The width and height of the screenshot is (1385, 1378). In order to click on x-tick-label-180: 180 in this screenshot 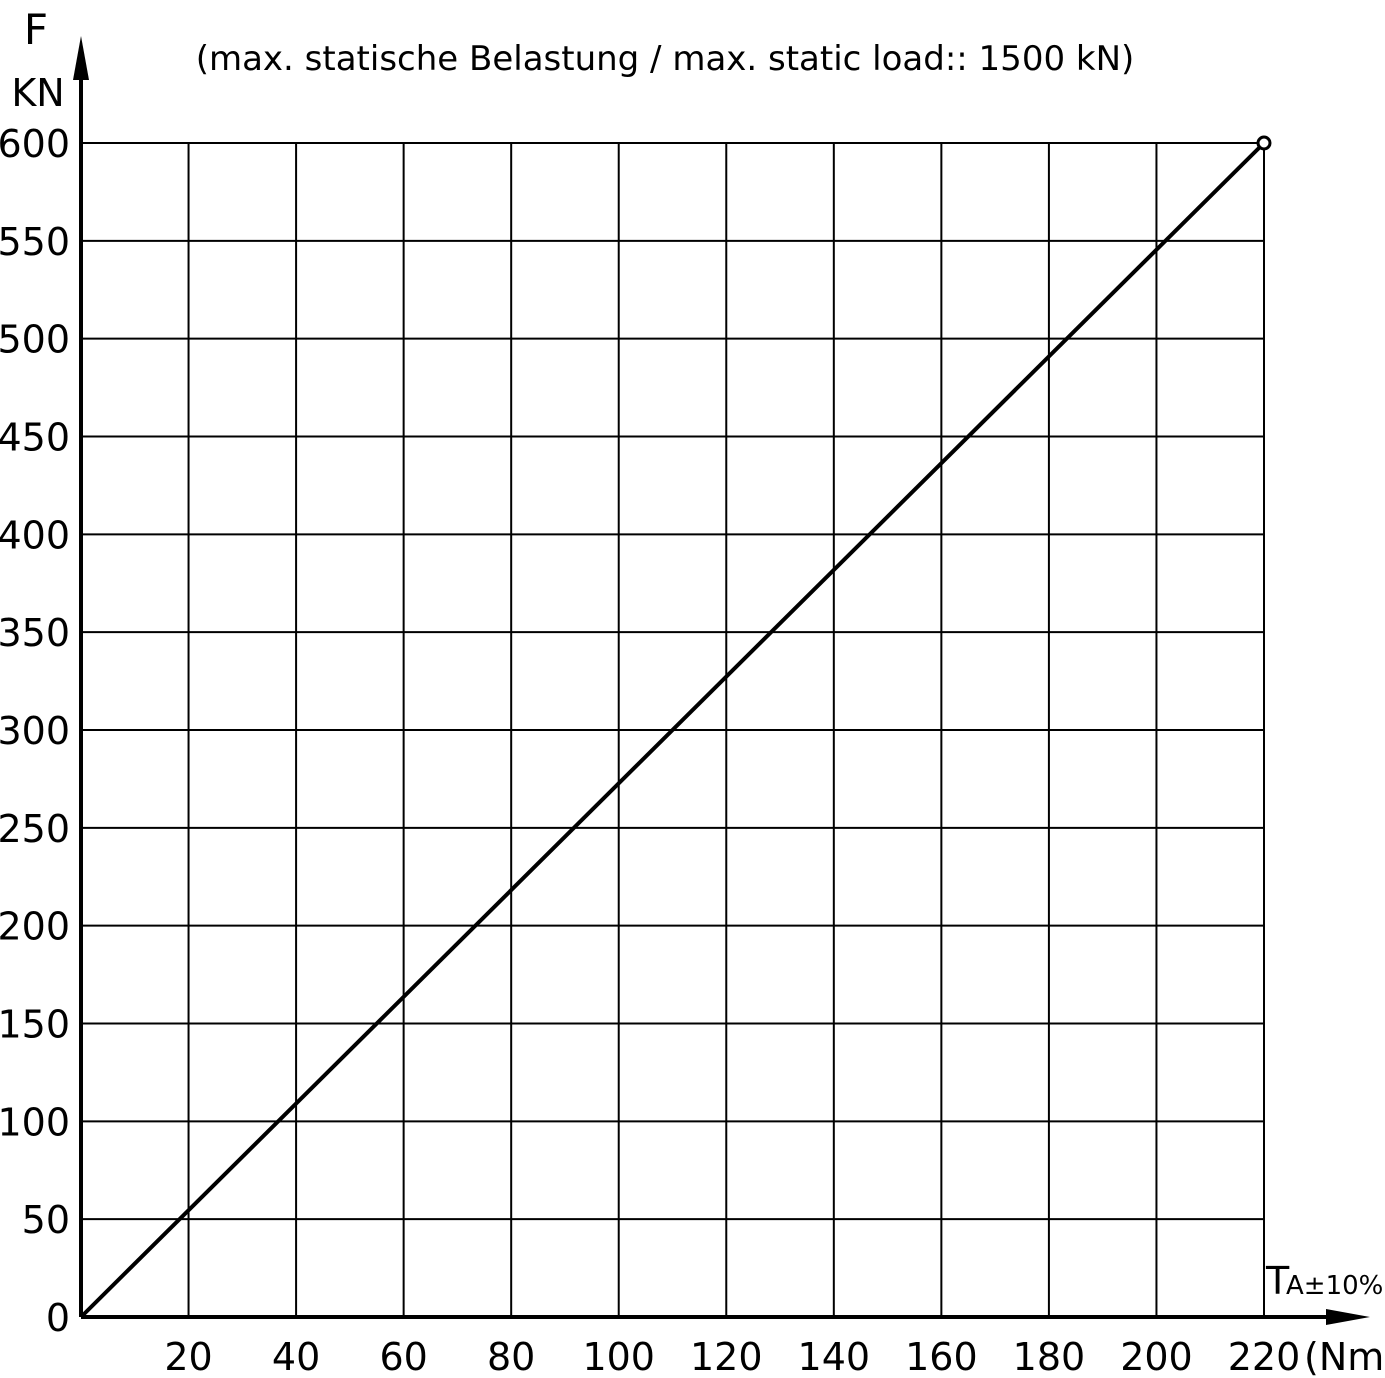, I will do `click(1049, 1356)`.